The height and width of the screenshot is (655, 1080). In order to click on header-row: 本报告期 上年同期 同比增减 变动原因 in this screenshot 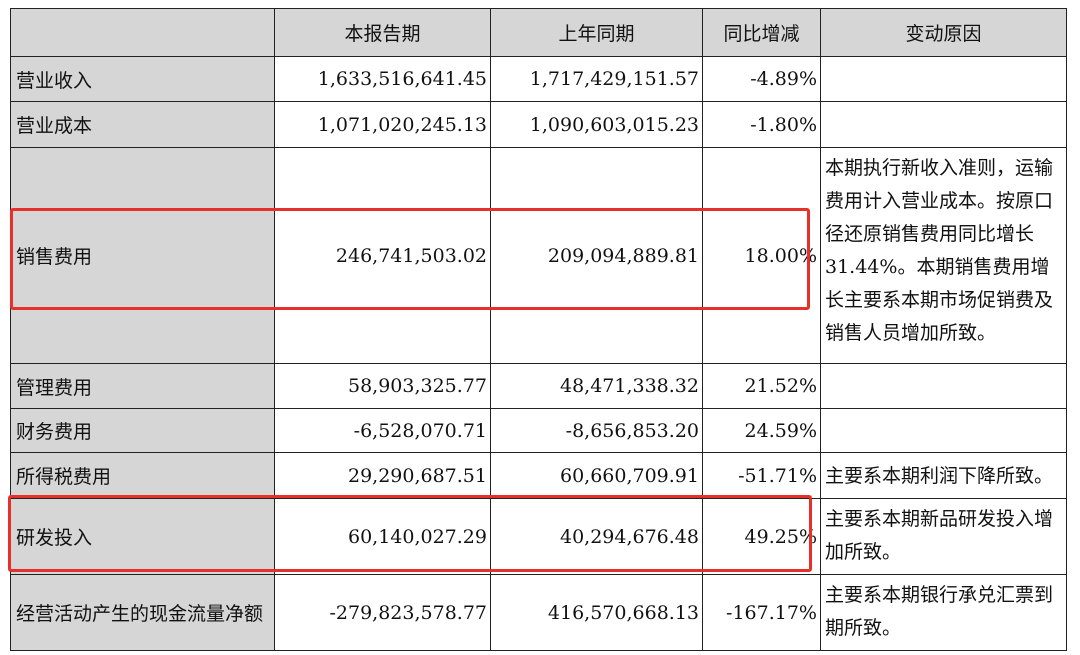, I will do `click(538, 32)`.